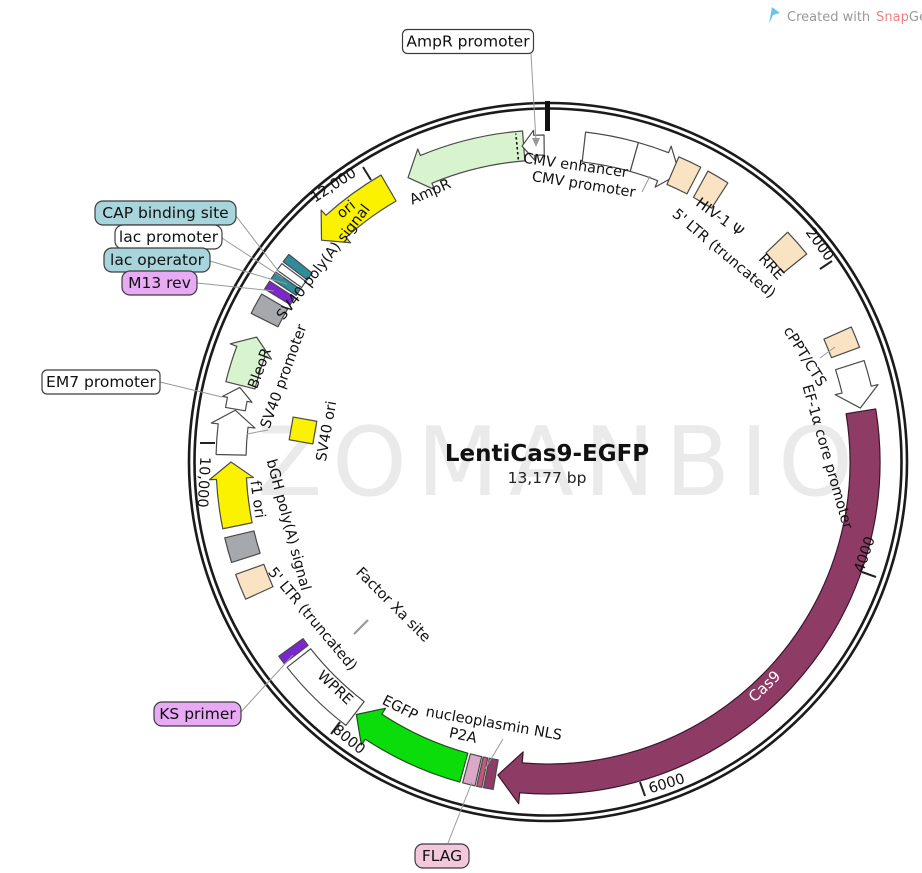  I want to click on flag-callout-box, so click(442, 856).